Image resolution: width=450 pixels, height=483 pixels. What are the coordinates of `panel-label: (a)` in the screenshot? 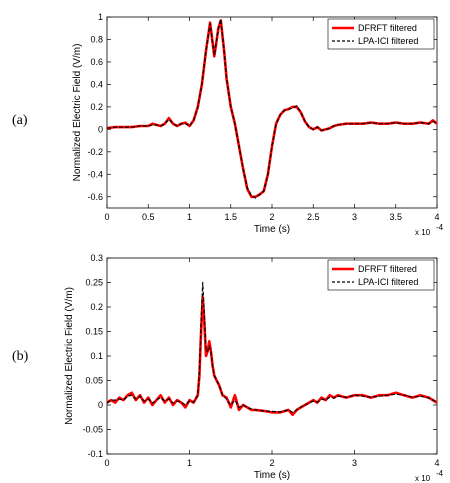 It's located at (20, 120).